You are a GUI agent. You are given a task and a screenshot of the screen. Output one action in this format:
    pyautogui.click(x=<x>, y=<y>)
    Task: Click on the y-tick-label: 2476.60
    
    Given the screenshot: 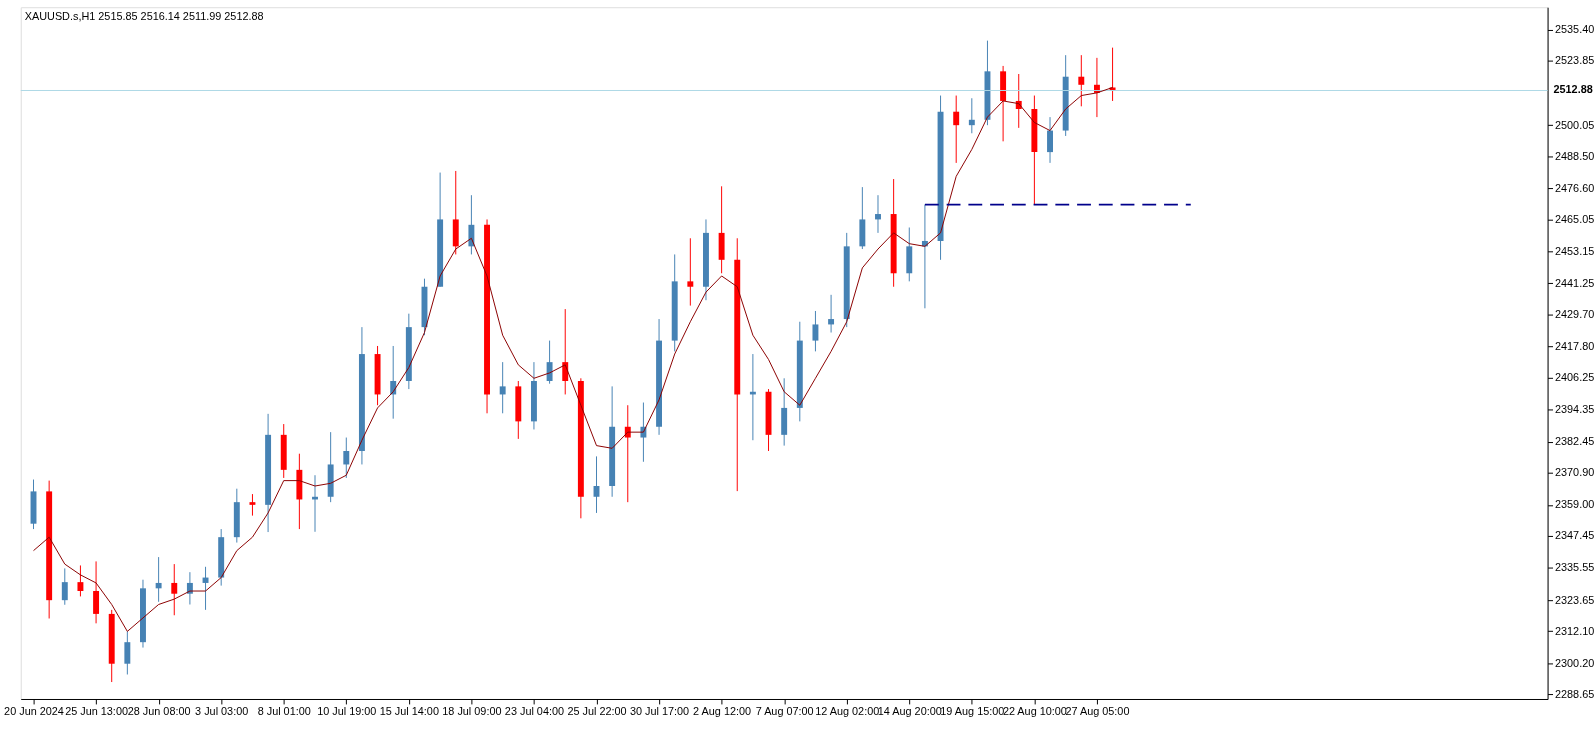 What is the action you would take?
    pyautogui.click(x=1574, y=187)
    